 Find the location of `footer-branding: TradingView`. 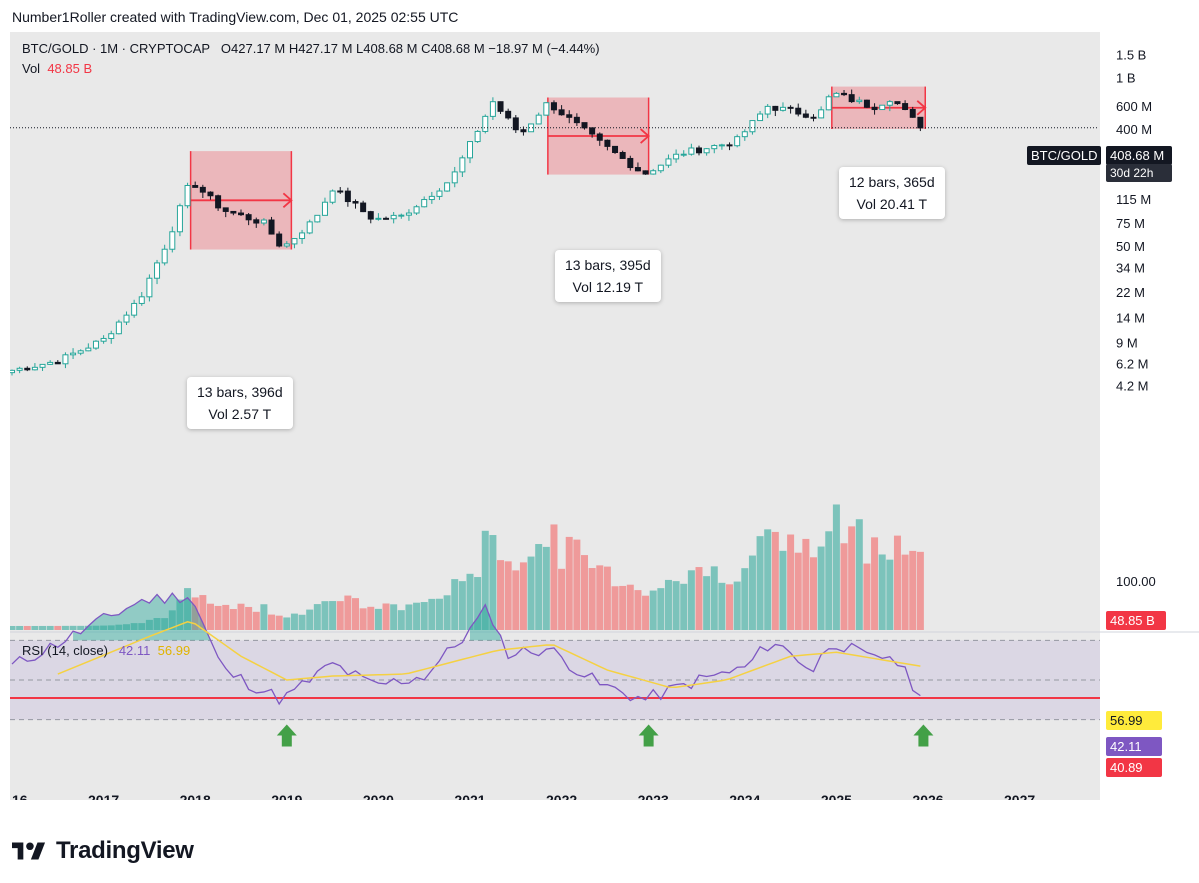

footer-branding: TradingView is located at coordinates (103, 851).